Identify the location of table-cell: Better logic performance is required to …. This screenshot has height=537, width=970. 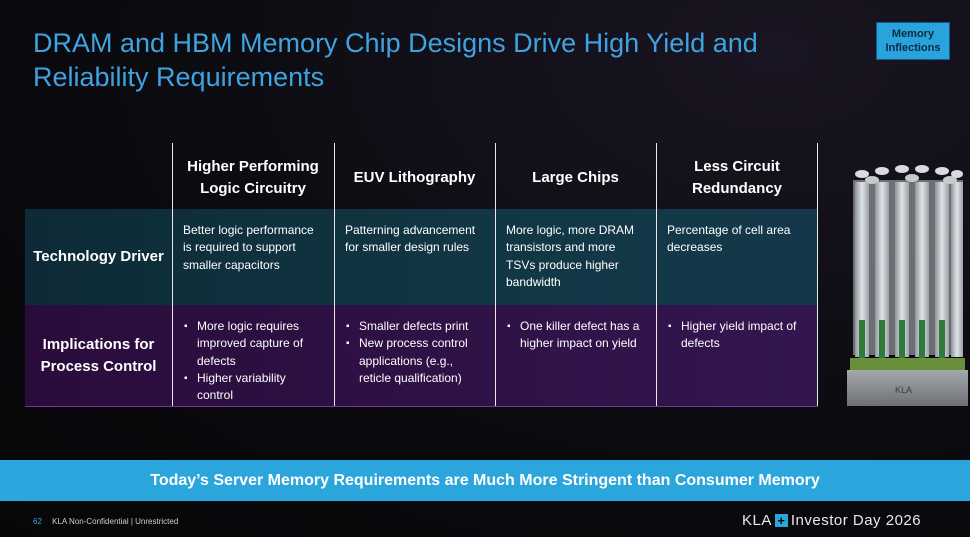
(248, 247).